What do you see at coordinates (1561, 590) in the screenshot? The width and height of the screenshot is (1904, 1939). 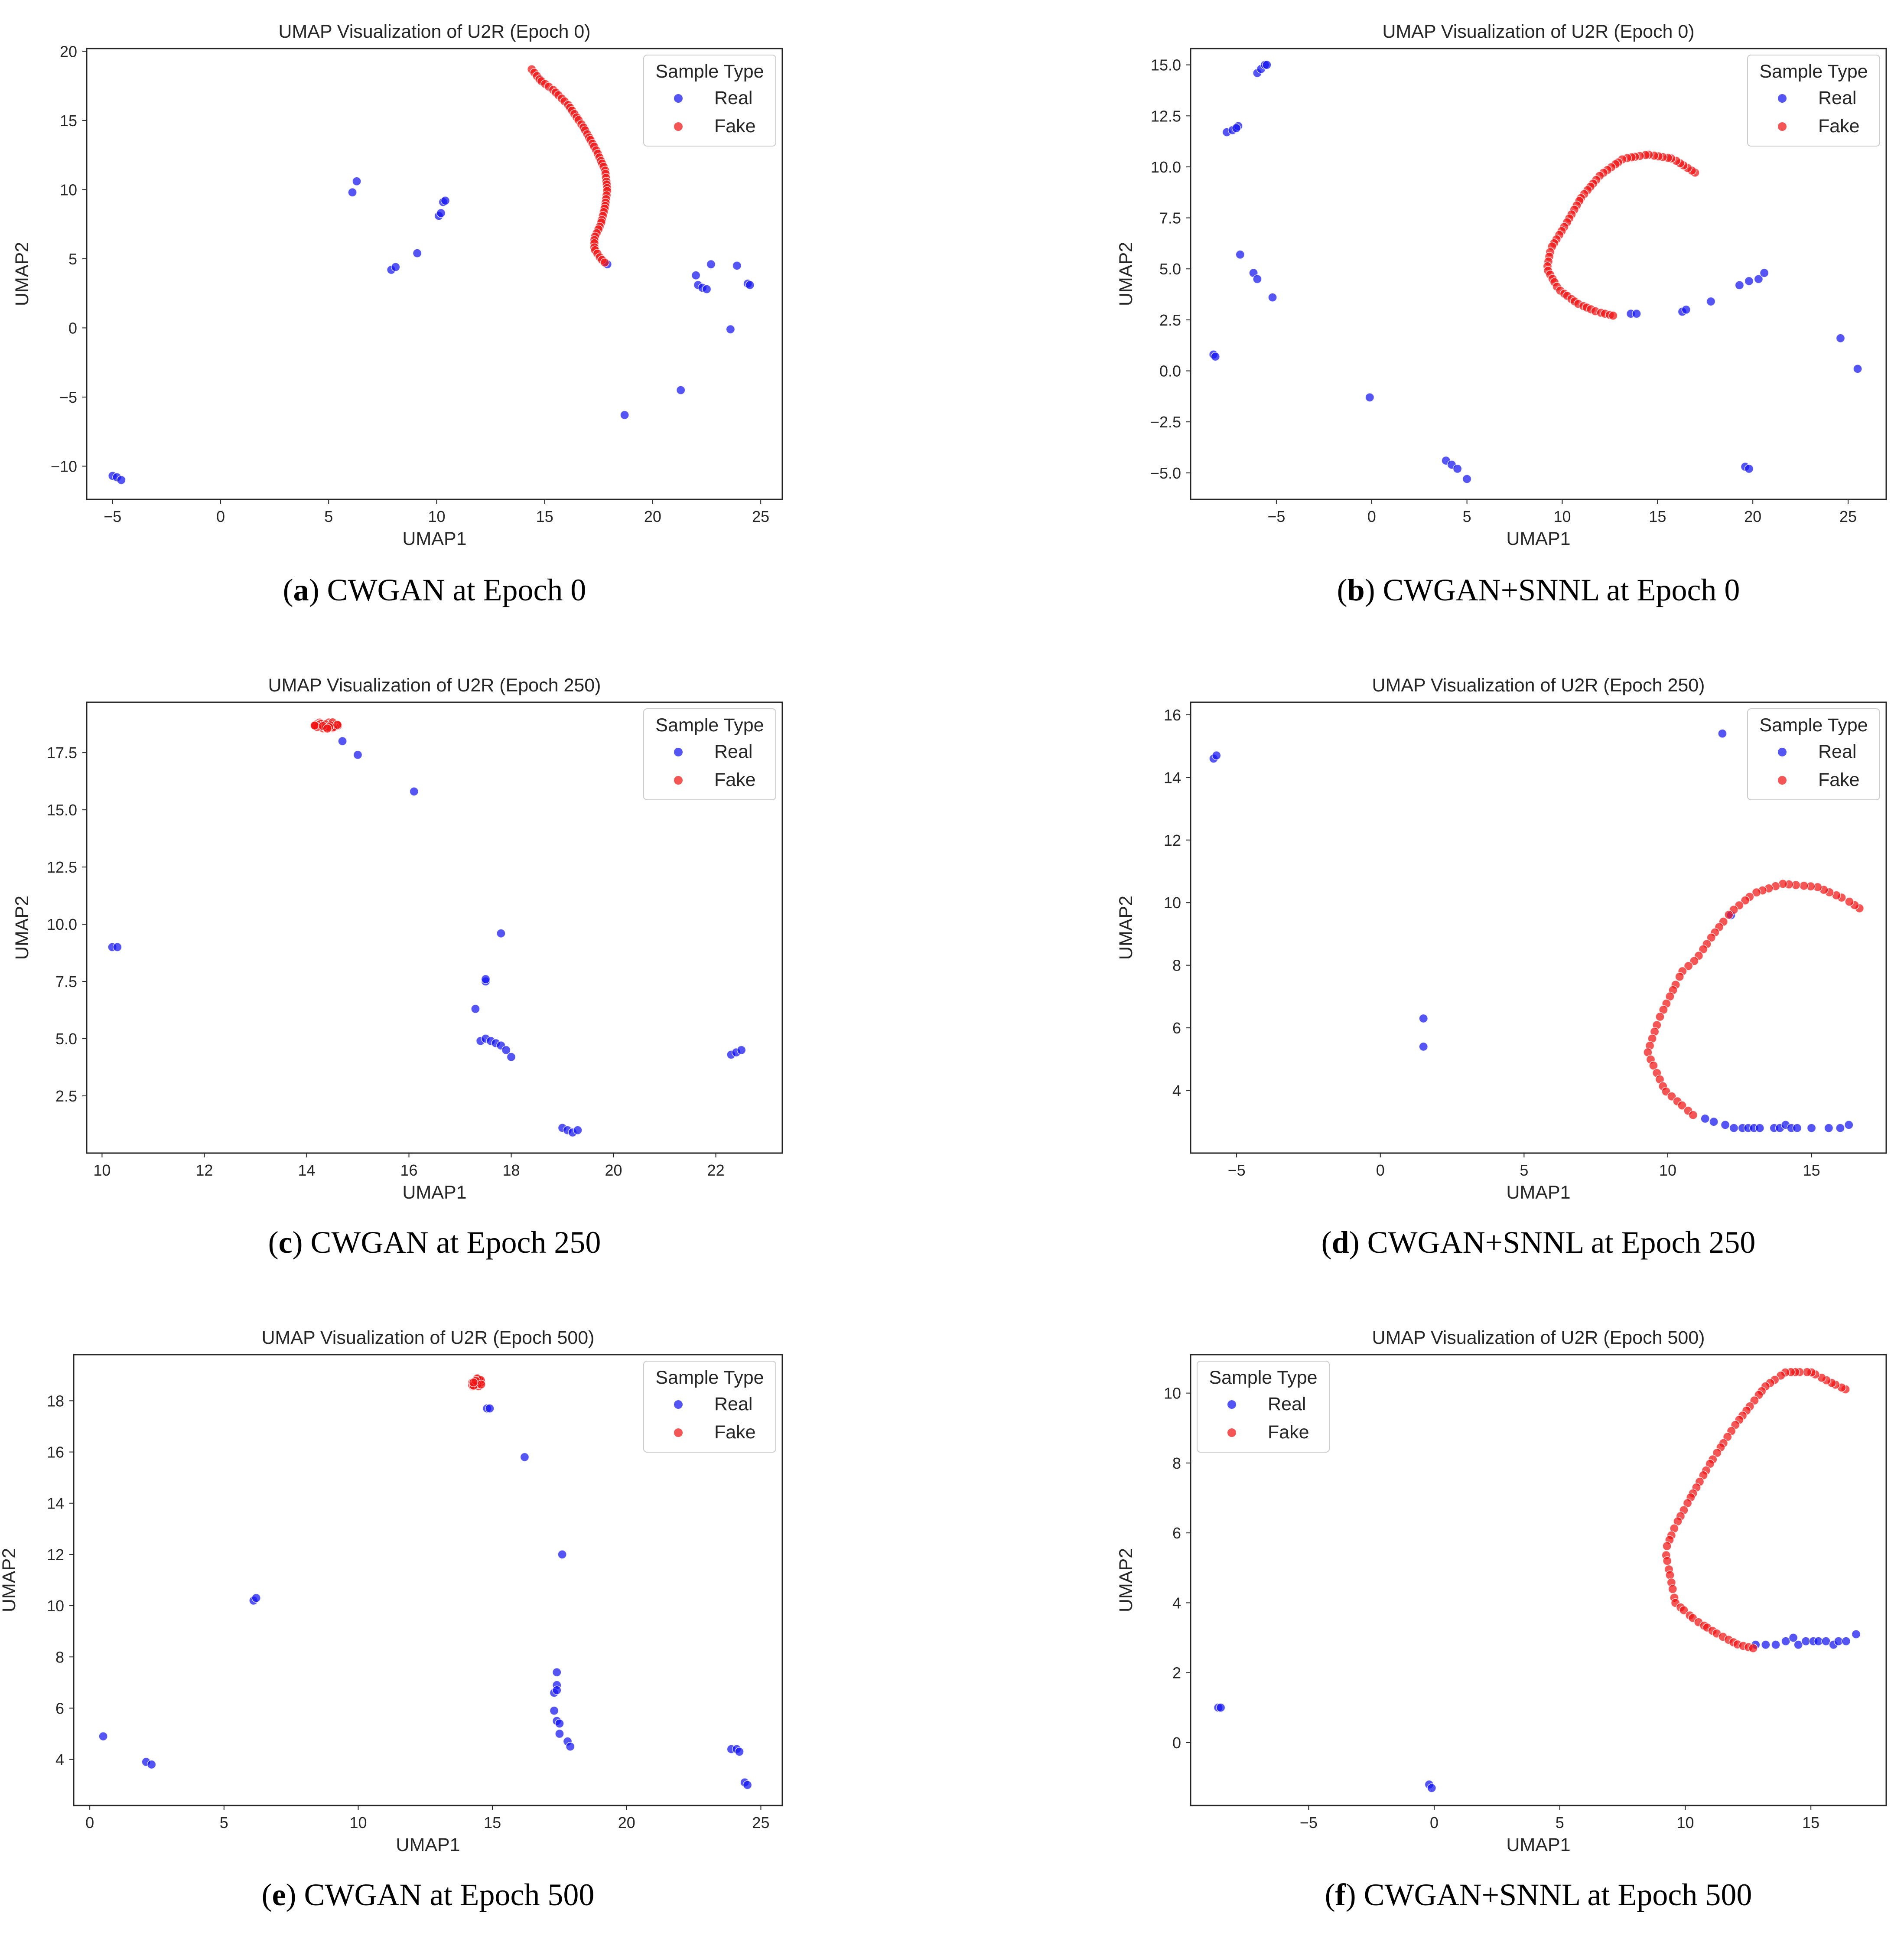 I see `caption-text: CWGAN+SNNL at Epoch 0` at bounding box center [1561, 590].